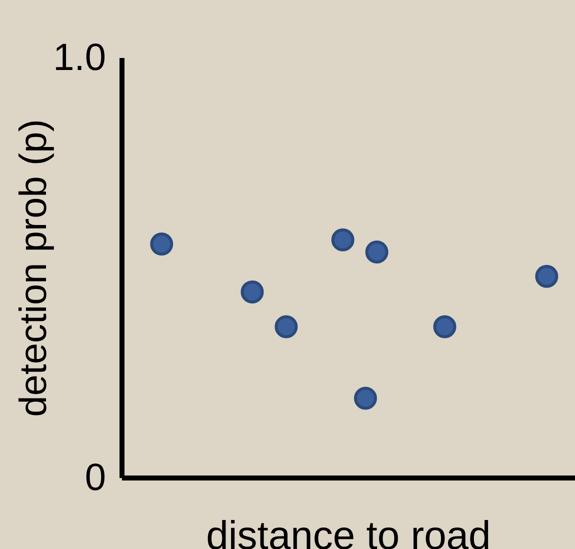  I want to click on y-axis-title: detection prob (p), so click(34, 268).